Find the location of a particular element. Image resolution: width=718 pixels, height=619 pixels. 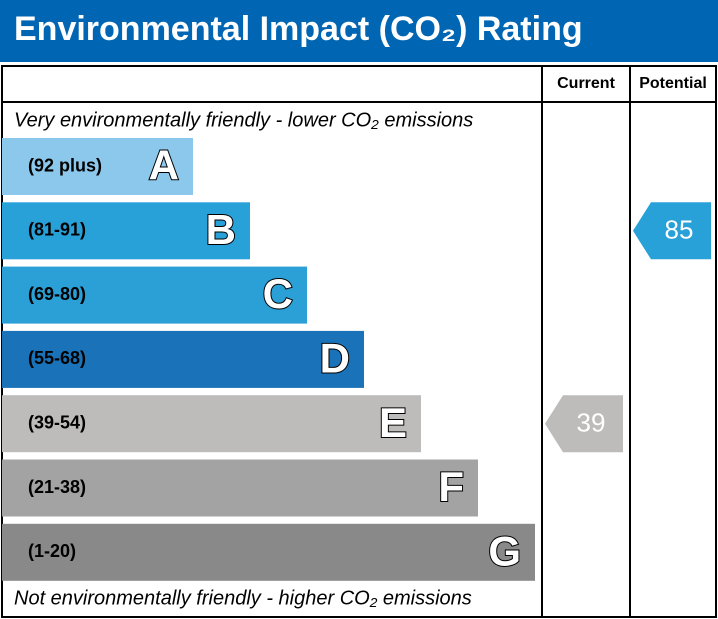

band-range: (92 plus) is located at coordinates (65, 165).